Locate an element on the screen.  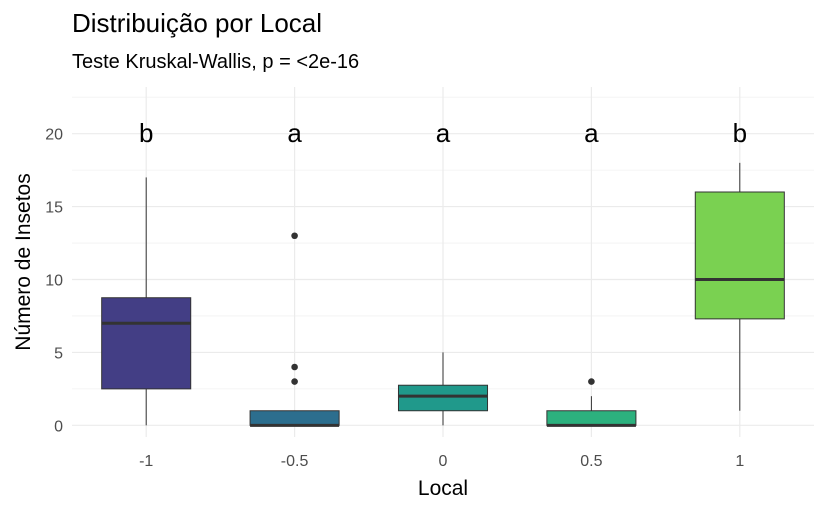
y-tick-label: 0 is located at coordinates (58, 426).